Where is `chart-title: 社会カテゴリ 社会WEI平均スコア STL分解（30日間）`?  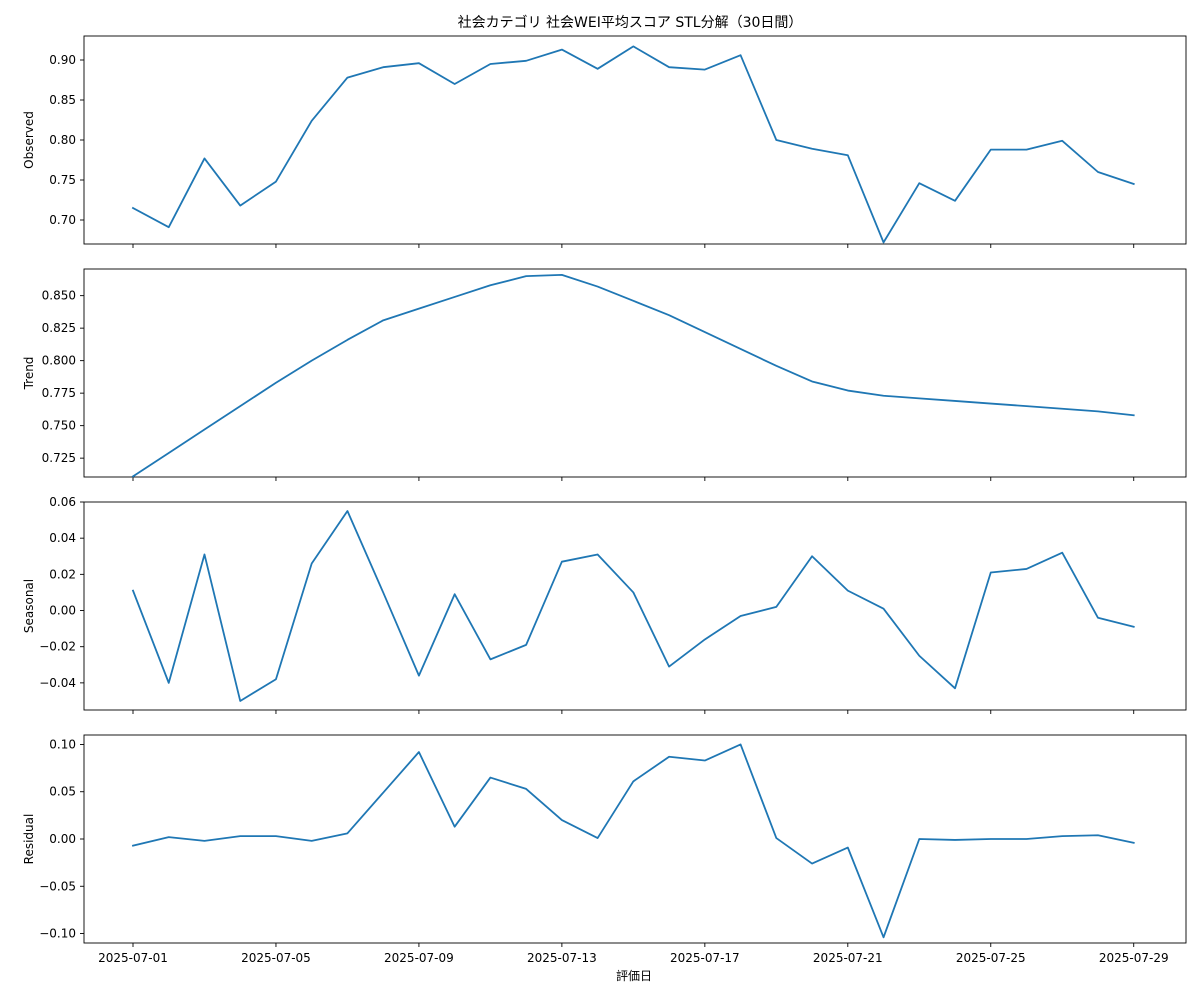 chart-title: 社会カテゴリ 社会WEI平均スコア STL分解（30日間） is located at coordinates (630, 22).